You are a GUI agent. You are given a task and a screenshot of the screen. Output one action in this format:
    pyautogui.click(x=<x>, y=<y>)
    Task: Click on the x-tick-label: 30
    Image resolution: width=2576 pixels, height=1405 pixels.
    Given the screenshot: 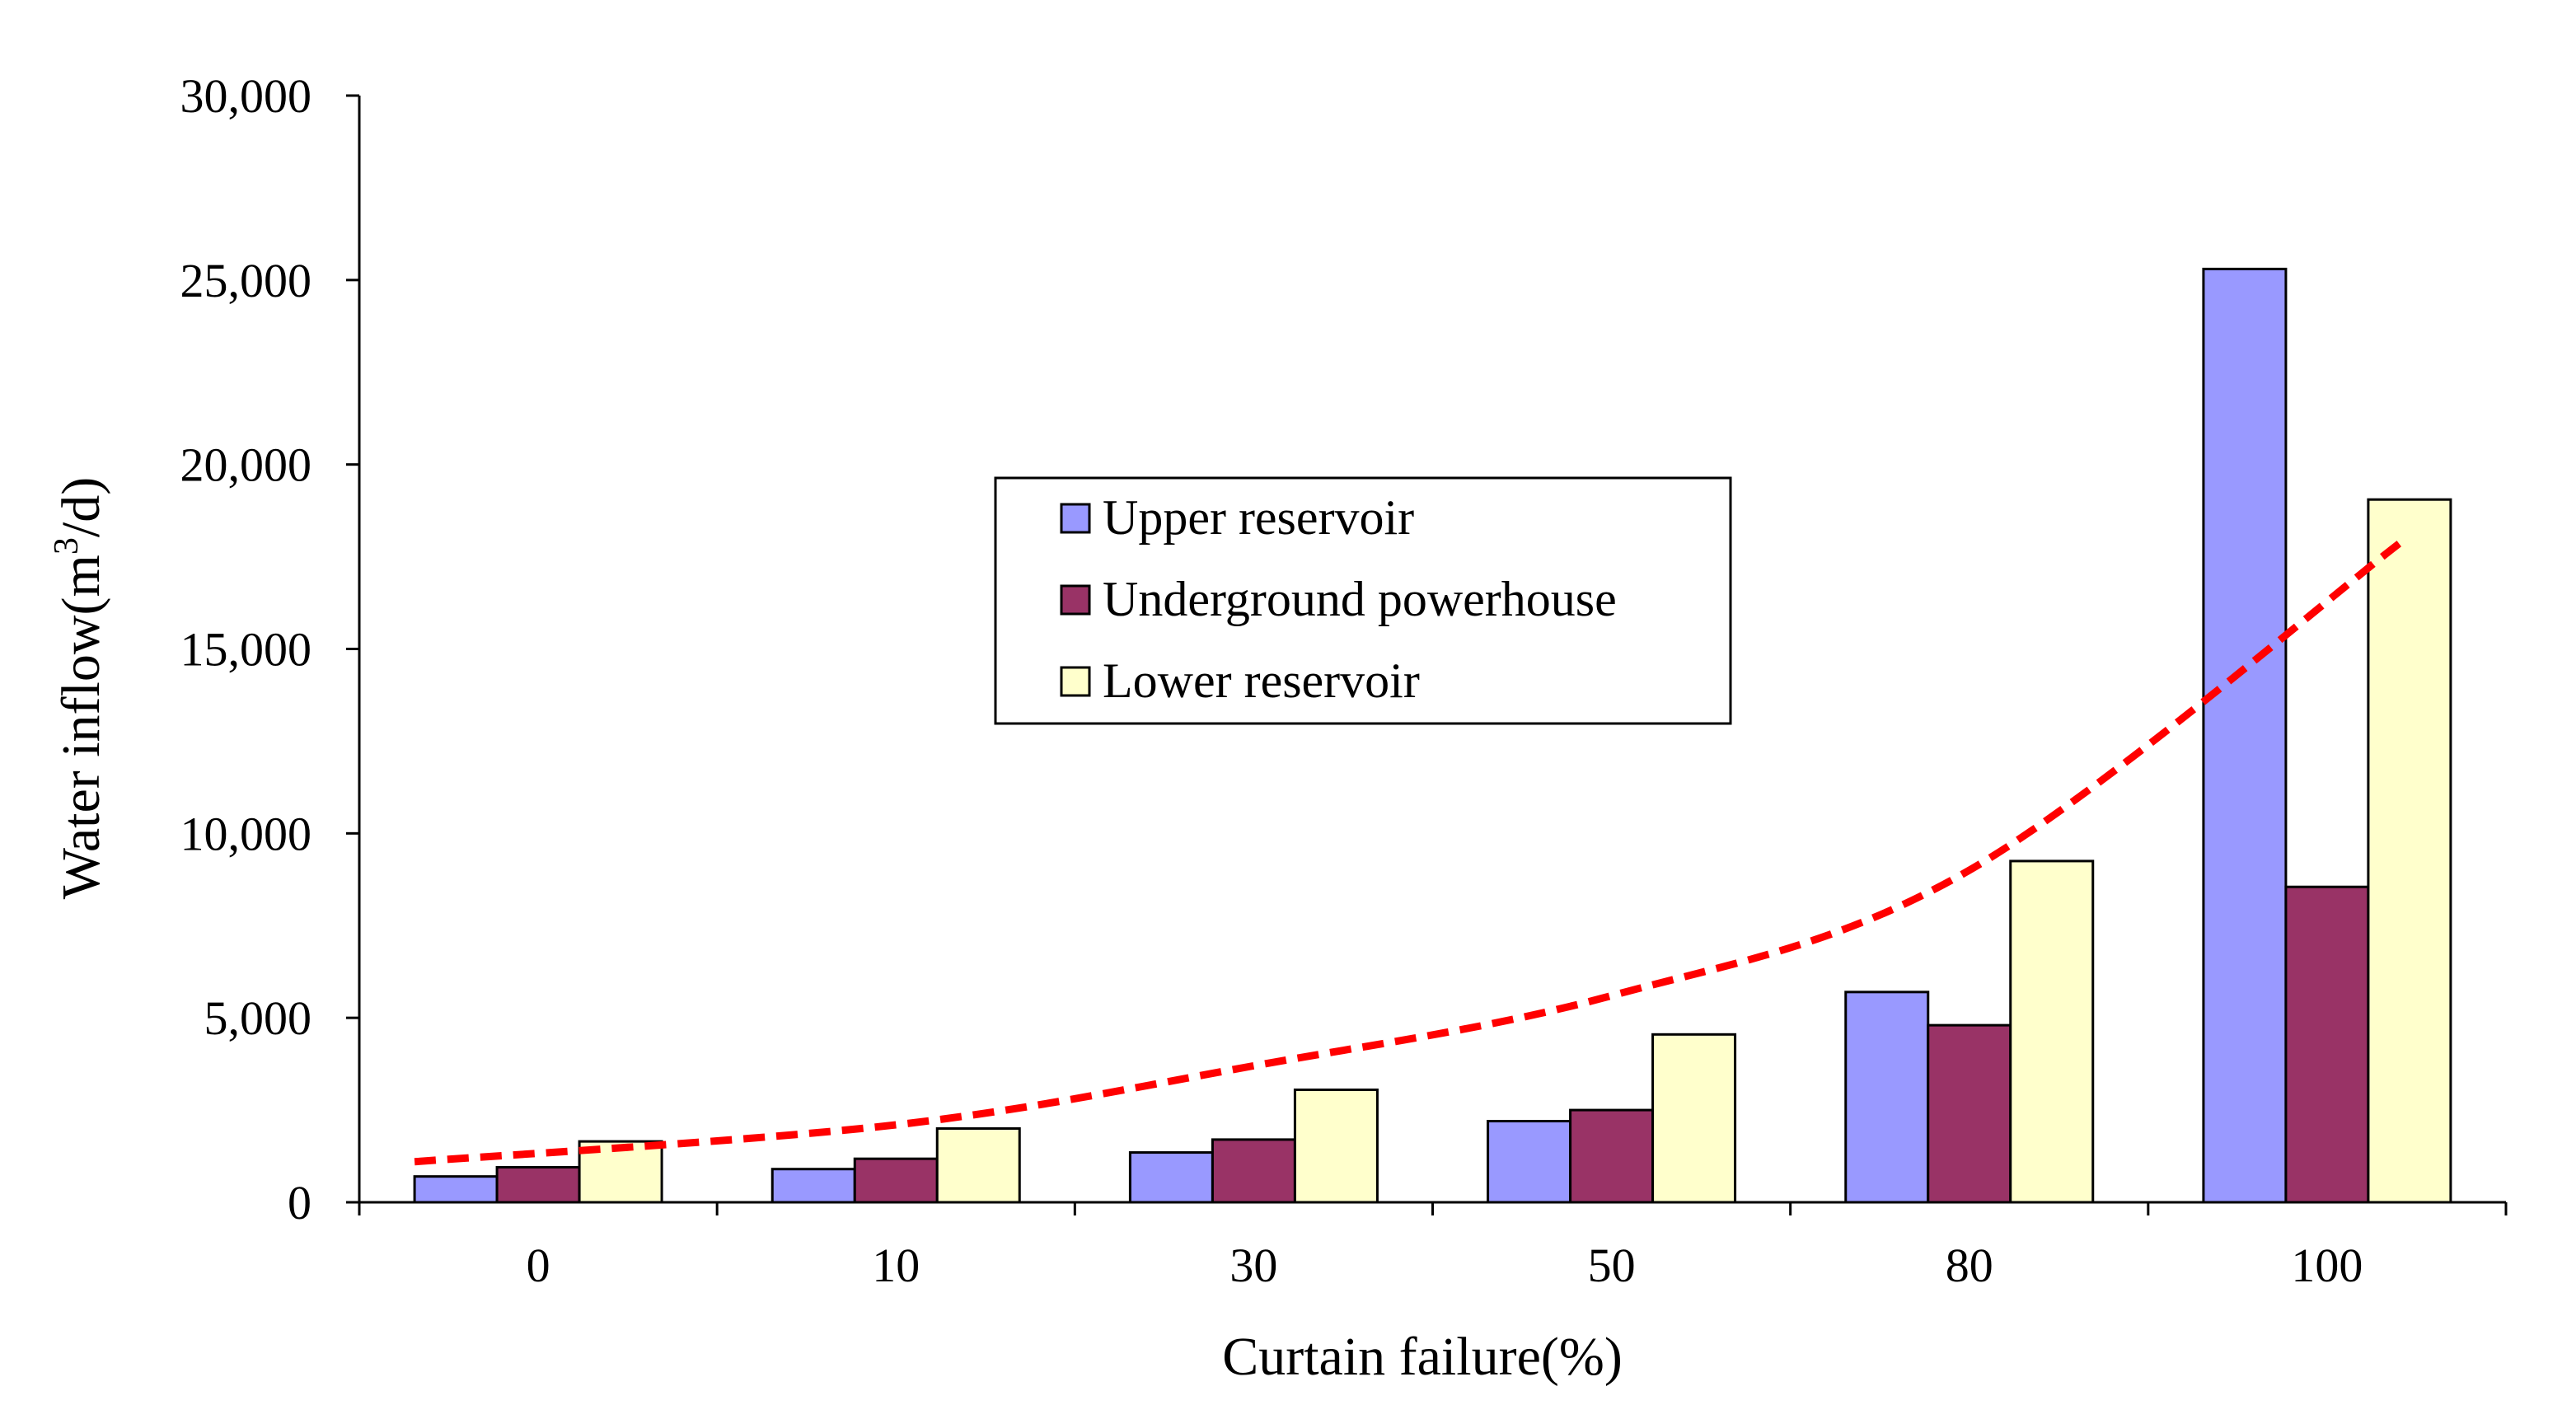 What is the action you would take?
    pyautogui.click(x=1253, y=1266)
    